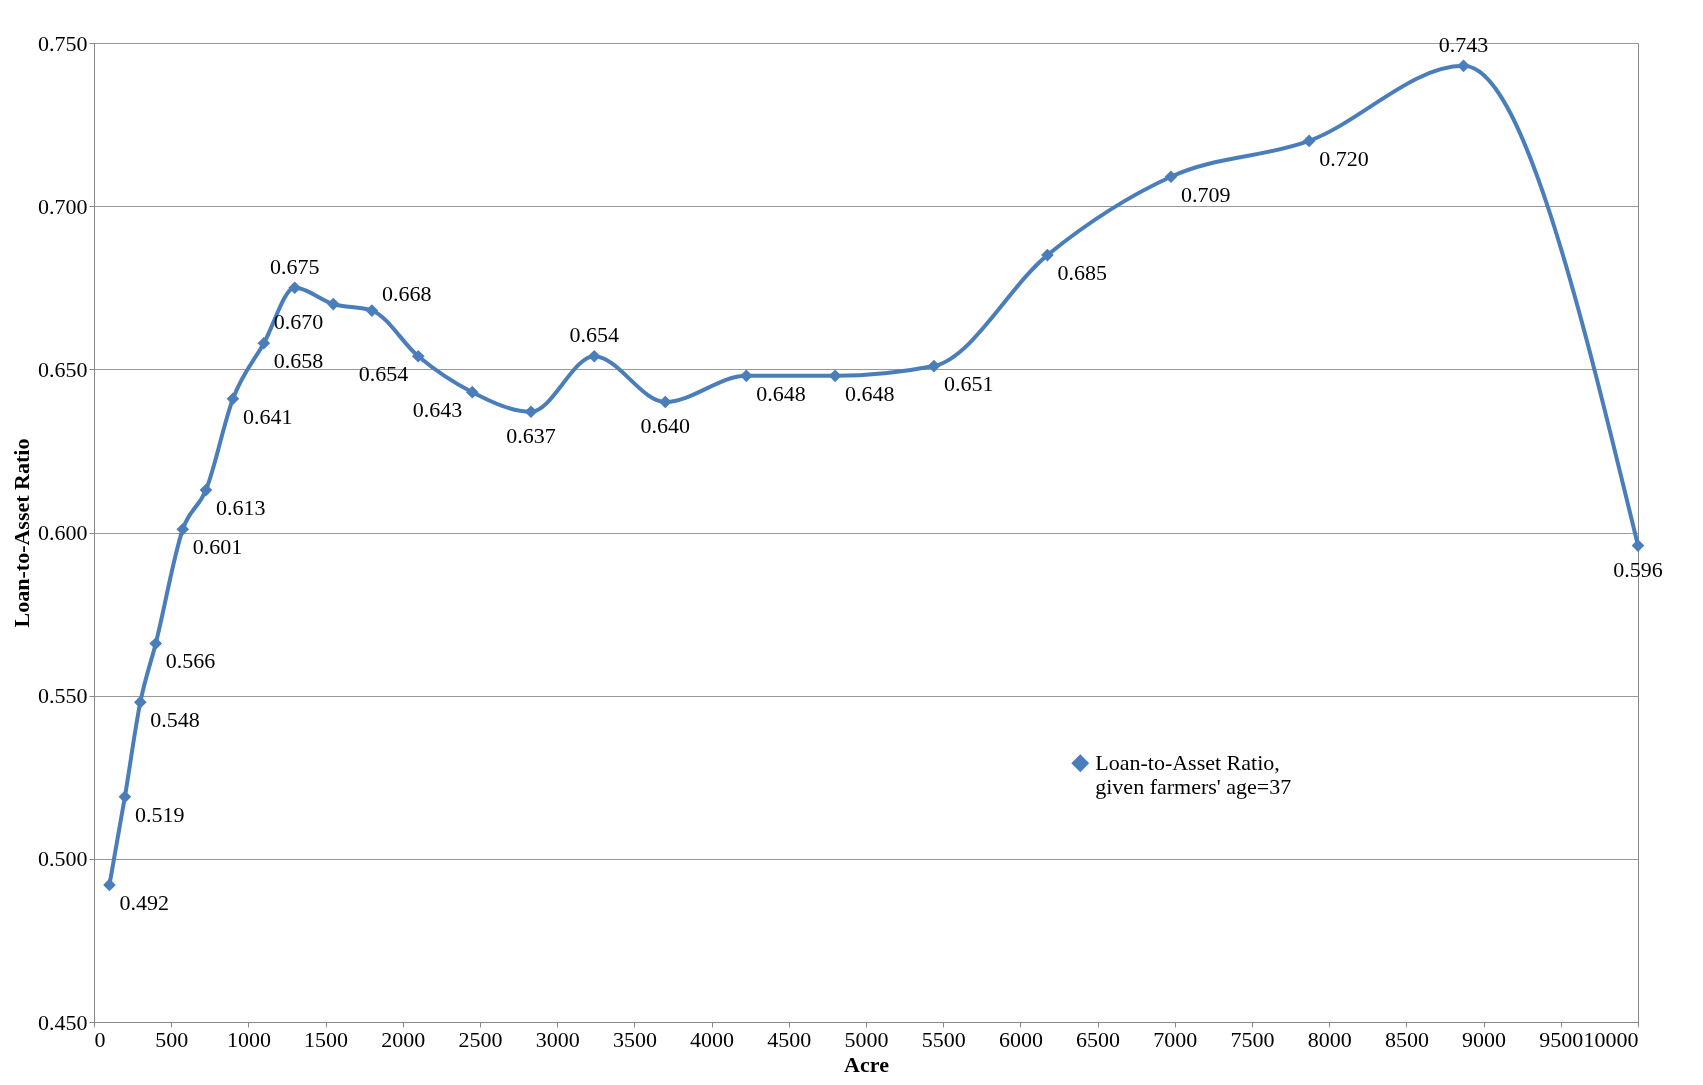 The image size is (1703, 1085). What do you see at coordinates (665, 425) in the screenshot?
I see `data-label: 0.640` at bounding box center [665, 425].